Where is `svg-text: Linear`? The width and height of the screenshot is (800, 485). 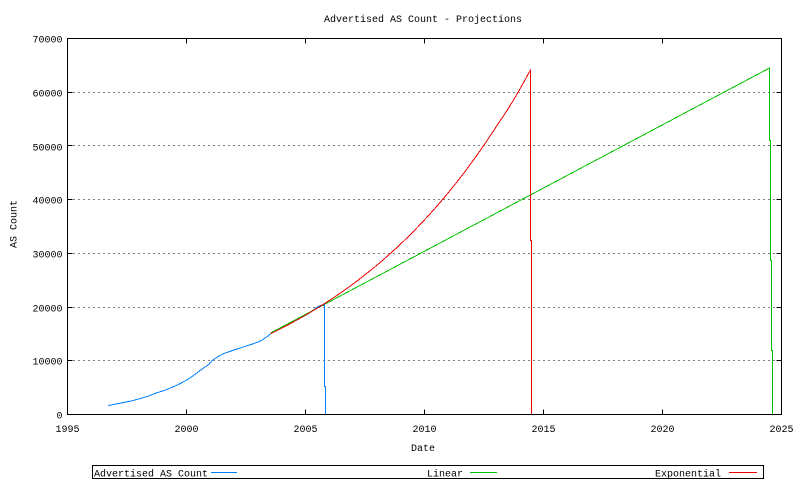 svg-text: Linear is located at coordinates (445, 475).